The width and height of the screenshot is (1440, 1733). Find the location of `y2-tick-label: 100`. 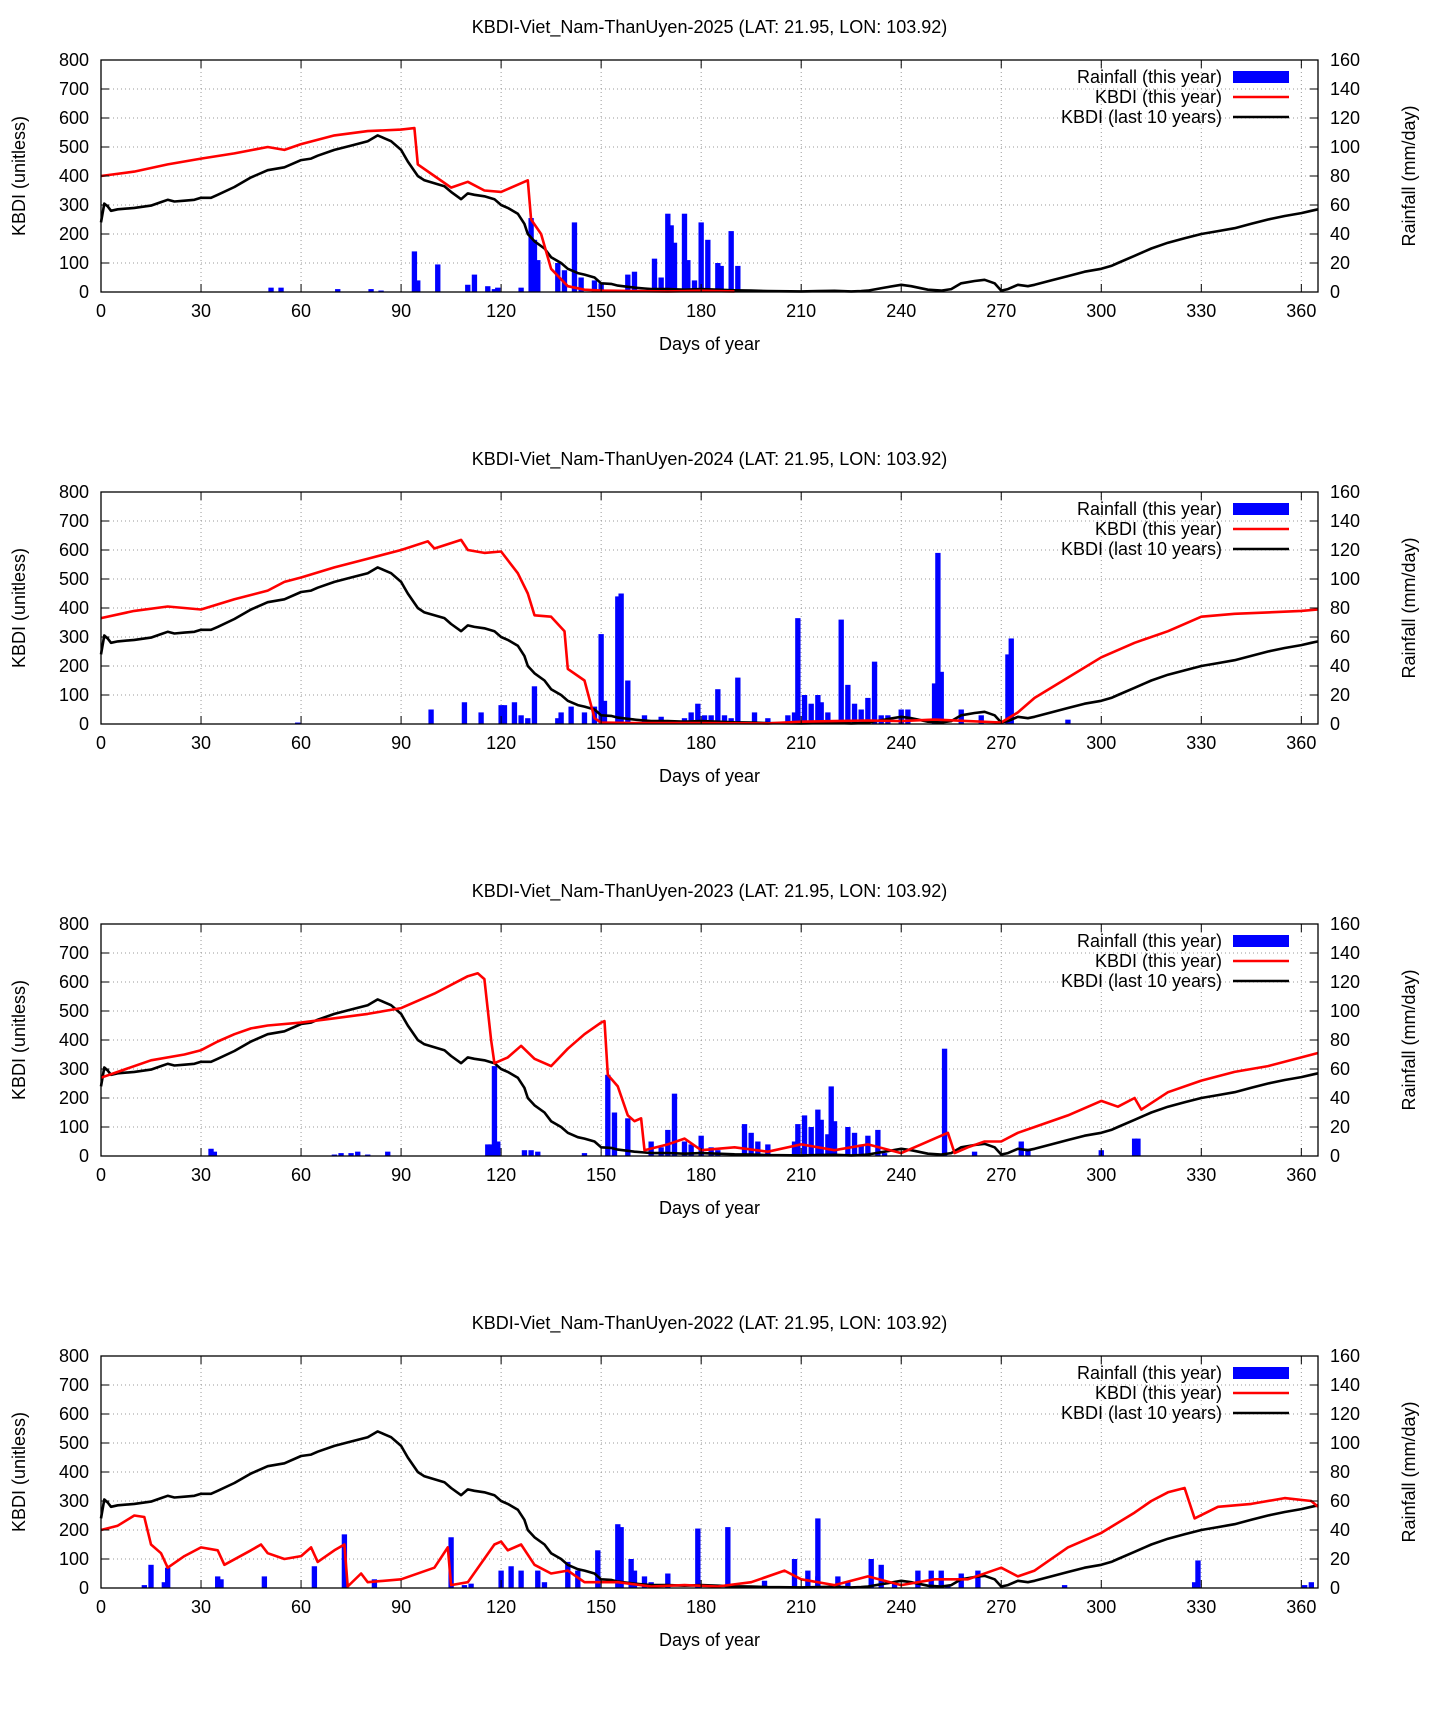

y2-tick-label: 100 is located at coordinates (1345, 579).